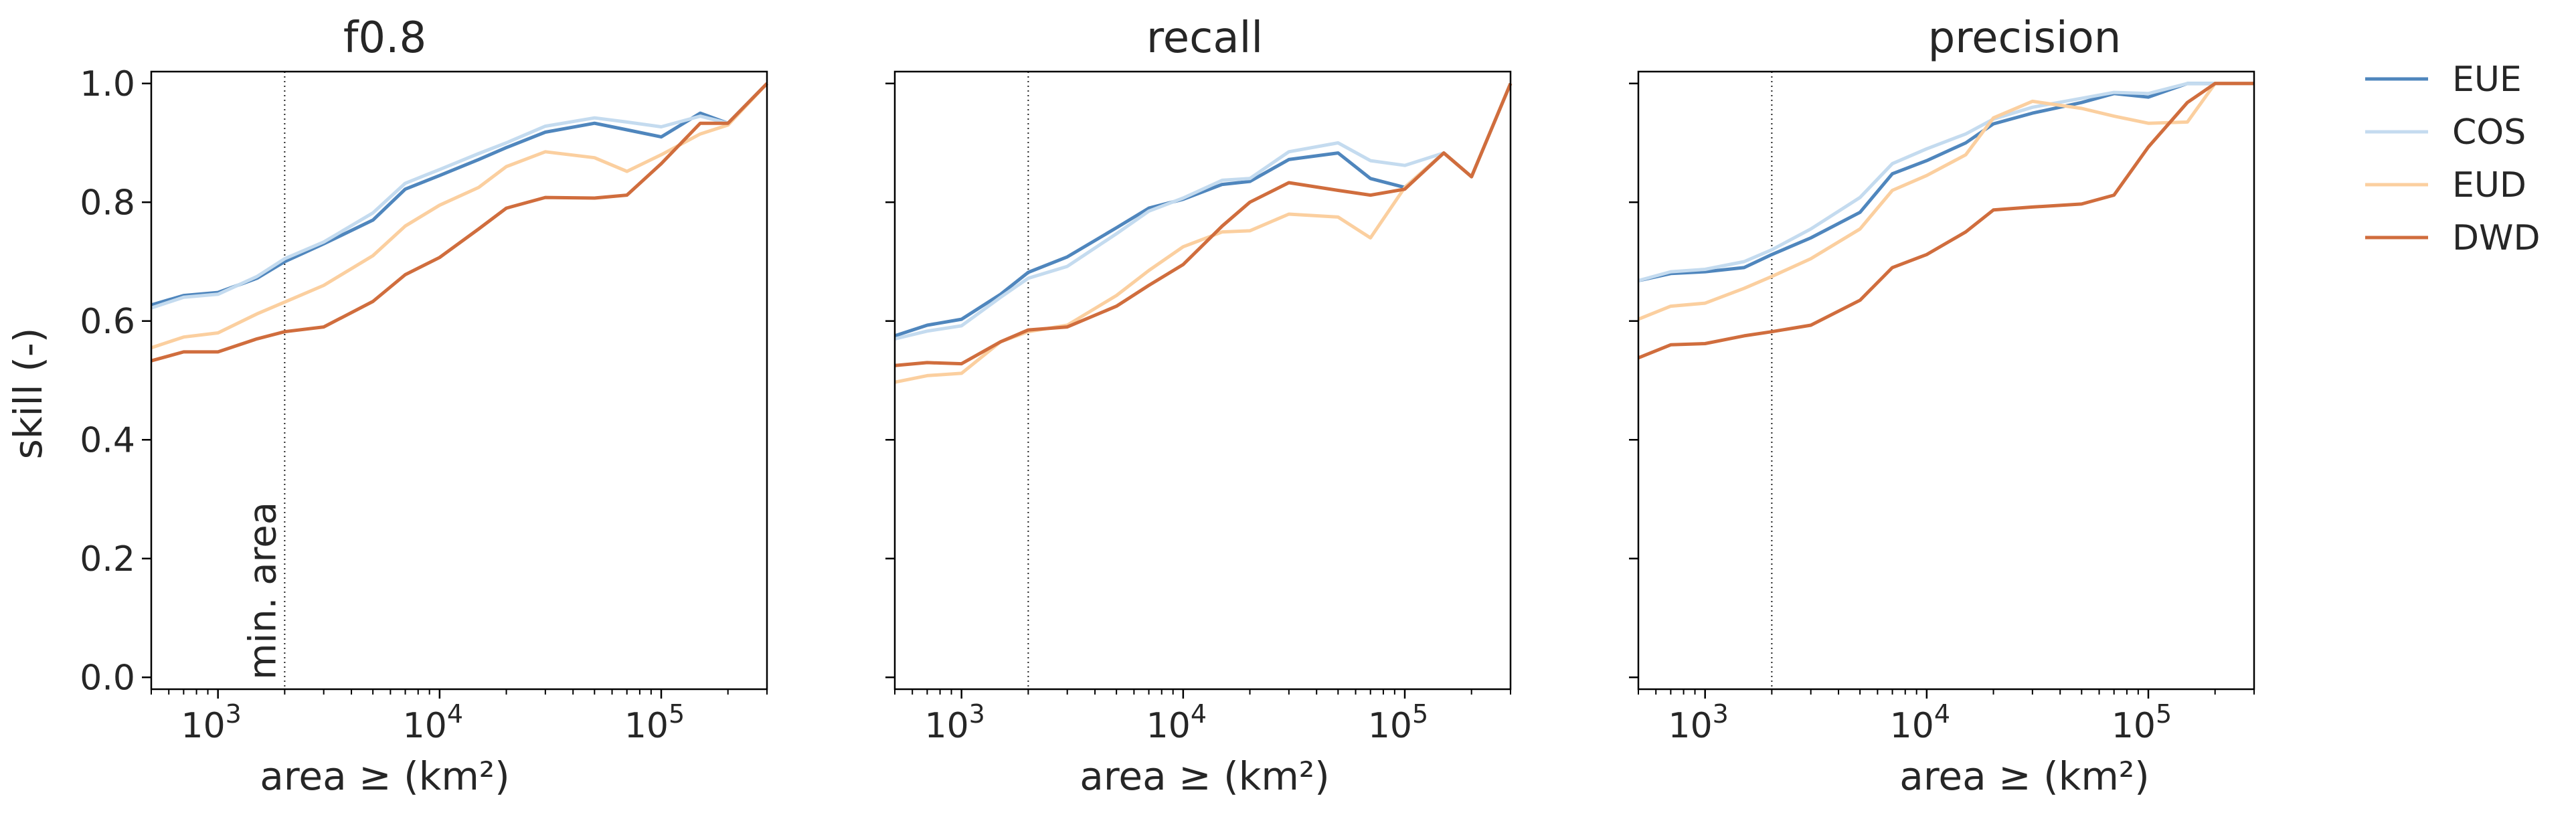 The width and height of the screenshot is (2576, 815). What do you see at coordinates (2445, 132) in the screenshot?
I see `legend-item-cos: COS` at bounding box center [2445, 132].